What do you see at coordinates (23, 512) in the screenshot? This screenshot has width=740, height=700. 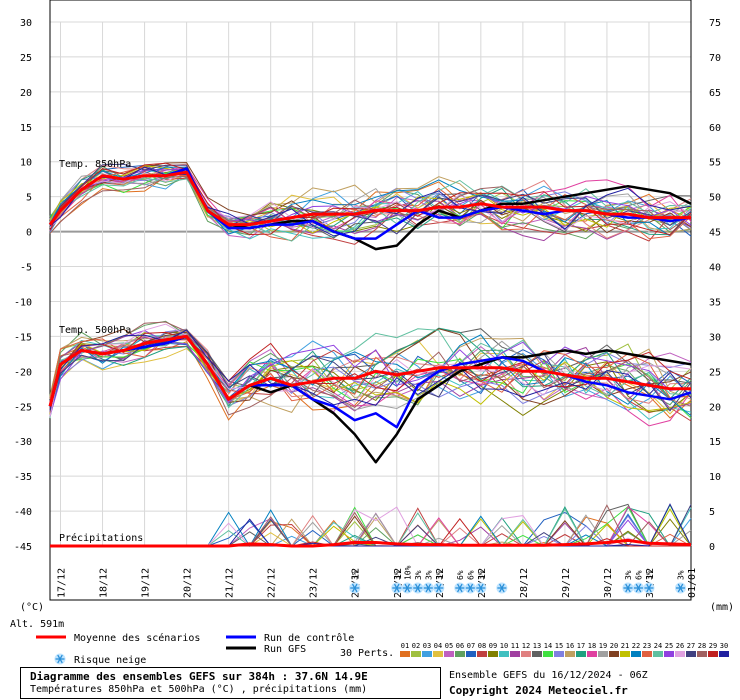 I see `left-tick-label: -40` at bounding box center [23, 512].